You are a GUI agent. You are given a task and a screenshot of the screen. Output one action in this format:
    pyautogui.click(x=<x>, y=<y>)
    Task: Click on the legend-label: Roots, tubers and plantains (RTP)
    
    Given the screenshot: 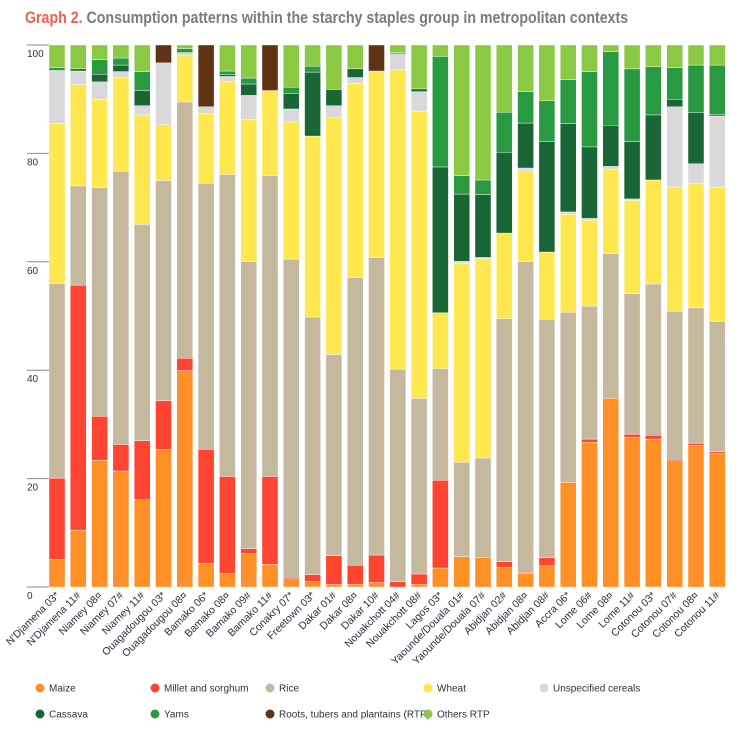 What is the action you would take?
    pyautogui.click(x=354, y=715)
    